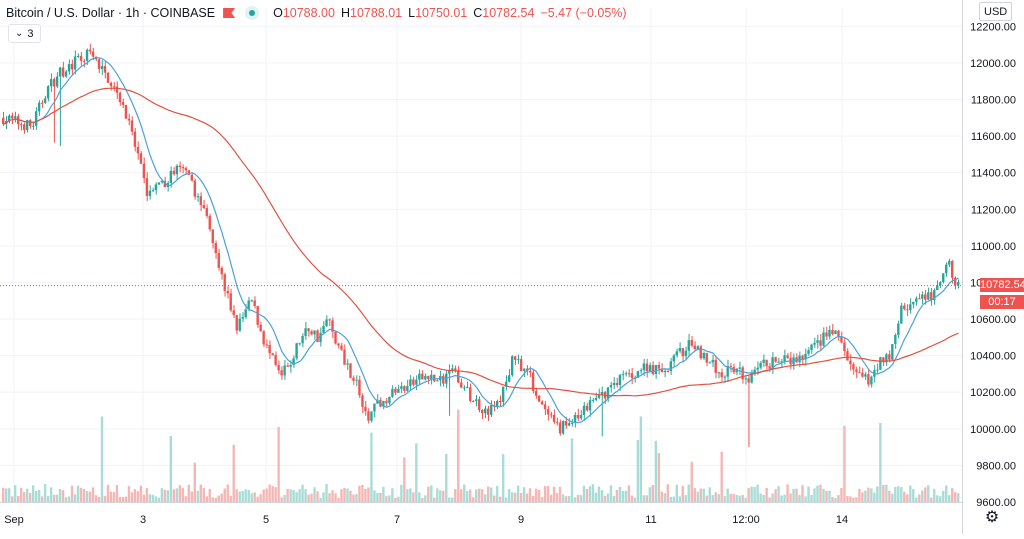 This screenshot has width=1024, height=539. I want to click on indicators-toggle: ⌄ 3, so click(24, 33).